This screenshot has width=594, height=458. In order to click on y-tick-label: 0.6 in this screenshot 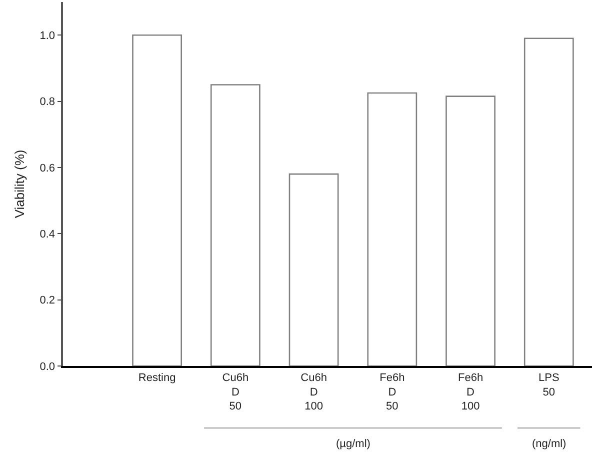, I will do `click(48, 168)`.